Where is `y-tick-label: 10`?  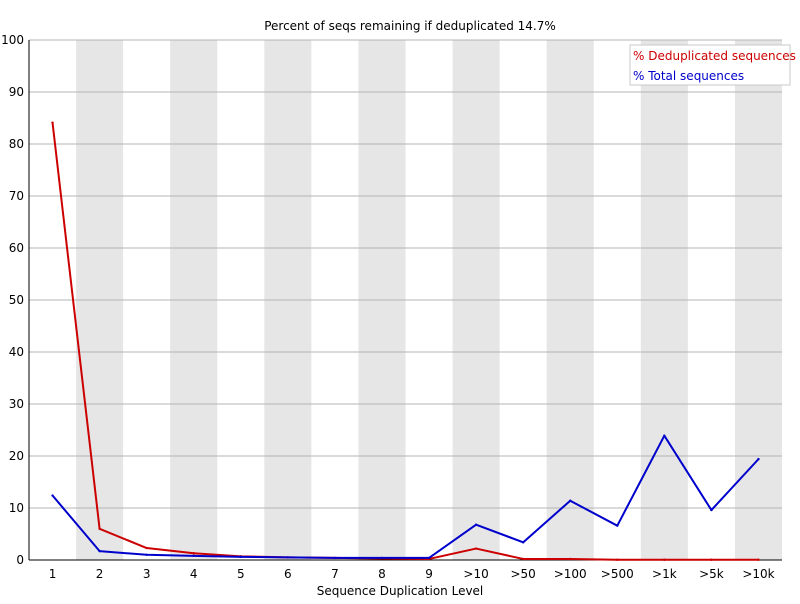 y-tick-label: 10 is located at coordinates (16, 508).